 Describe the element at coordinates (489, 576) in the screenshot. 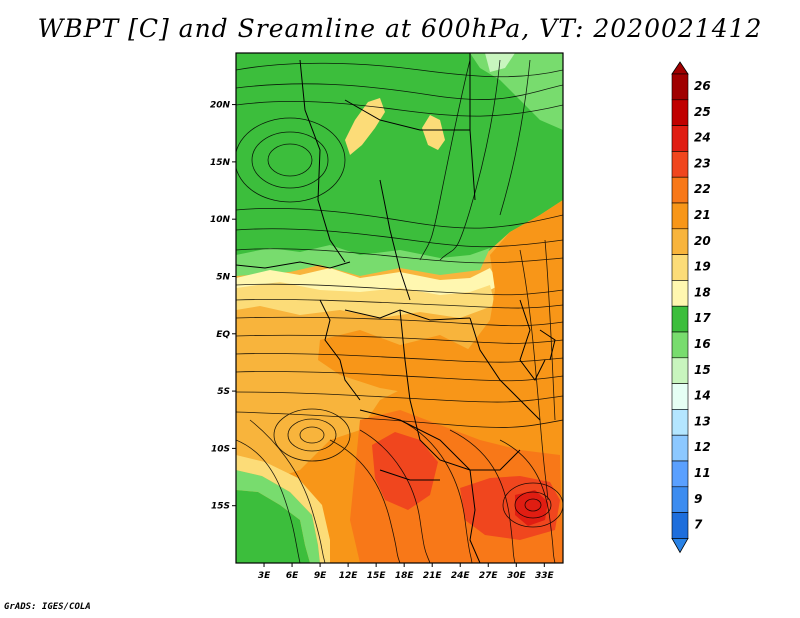

I see `lon-tick-label: 27E` at that location.